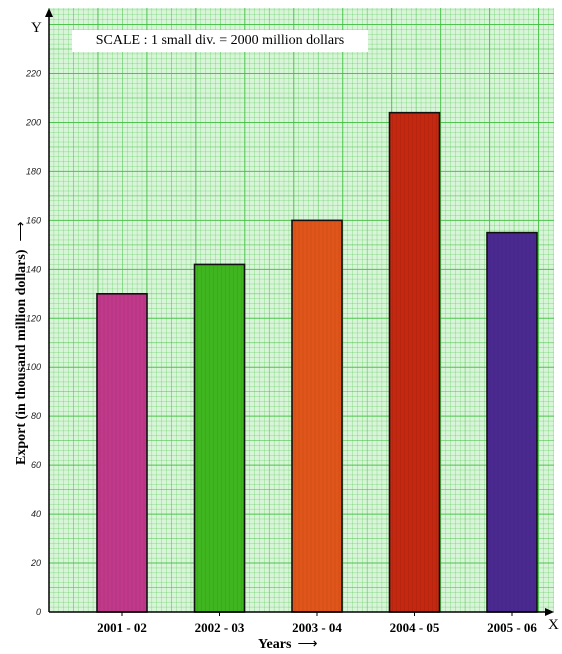 This screenshot has height=654, width=562. Describe the element at coordinates (307, 644) in the screenshot. I see `x-axis-arrow-icon: ⟶` at that location.